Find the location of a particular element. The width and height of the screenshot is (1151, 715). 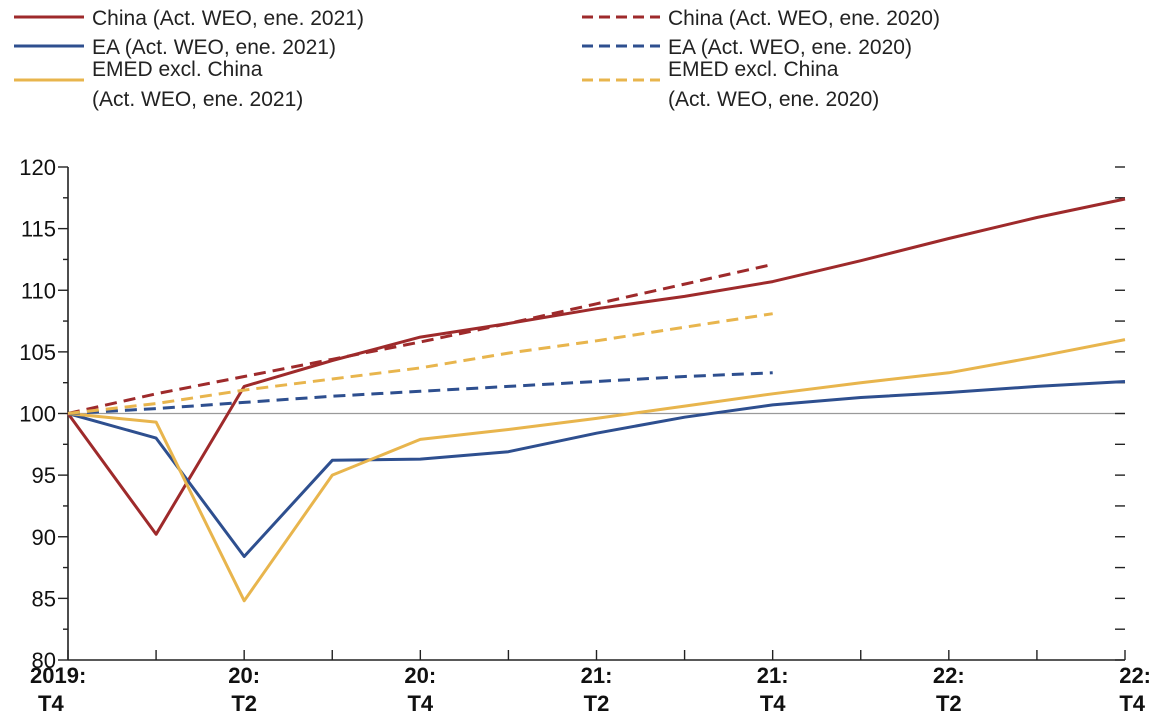

y-tick-label: 100 is located at coordinates (37, 414).